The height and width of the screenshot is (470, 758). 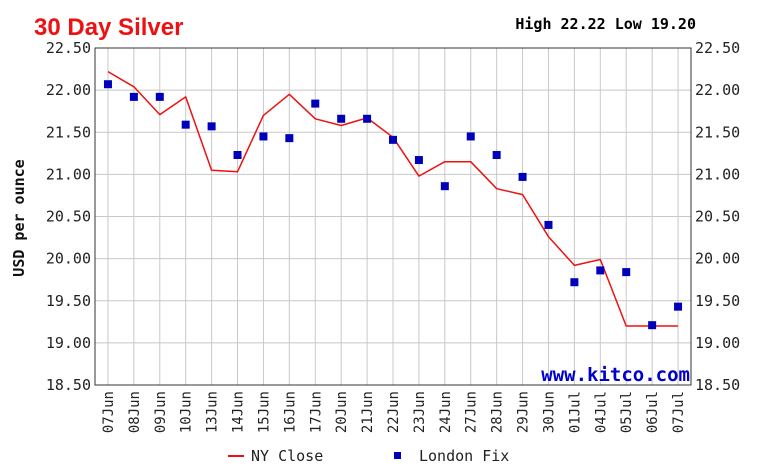 I want to click on x-tick-label: 10Jun, so click(x=187, y=412).